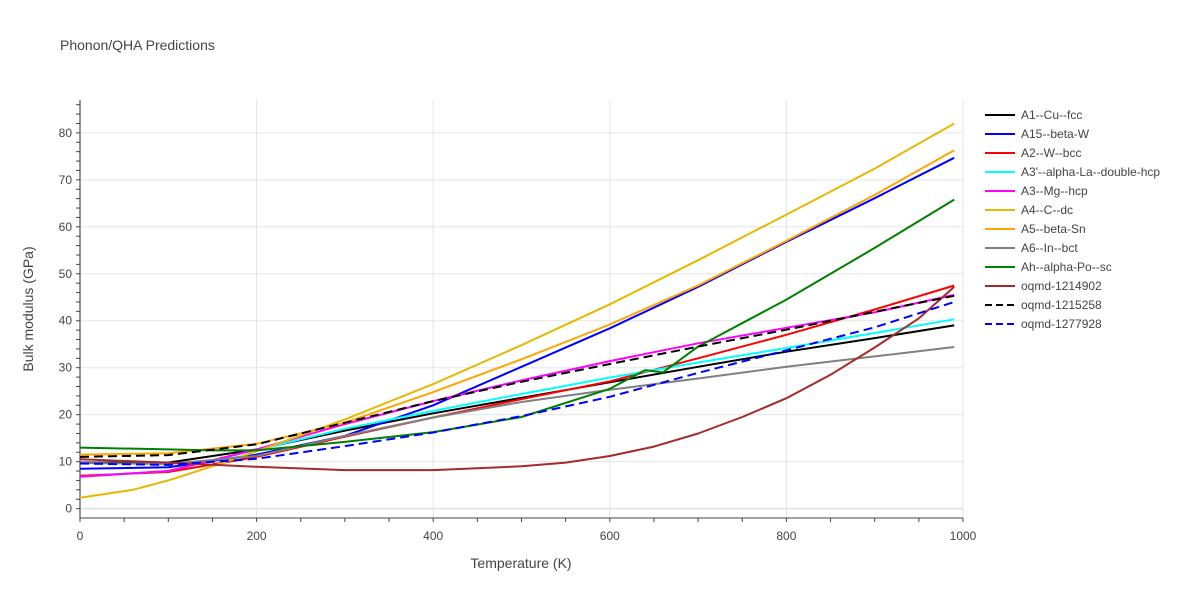  I want to click on x-tick-label: 0, so click(80, 536).